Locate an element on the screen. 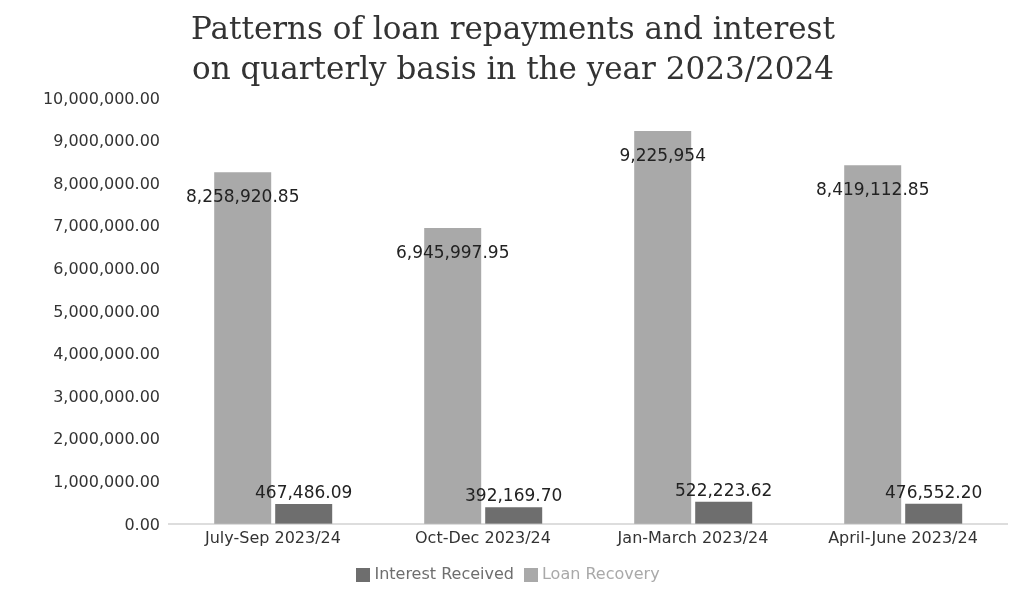 This screenshot has height=609, width=1034. data-label: 467,486.09 is located at coordinates (304, 492).